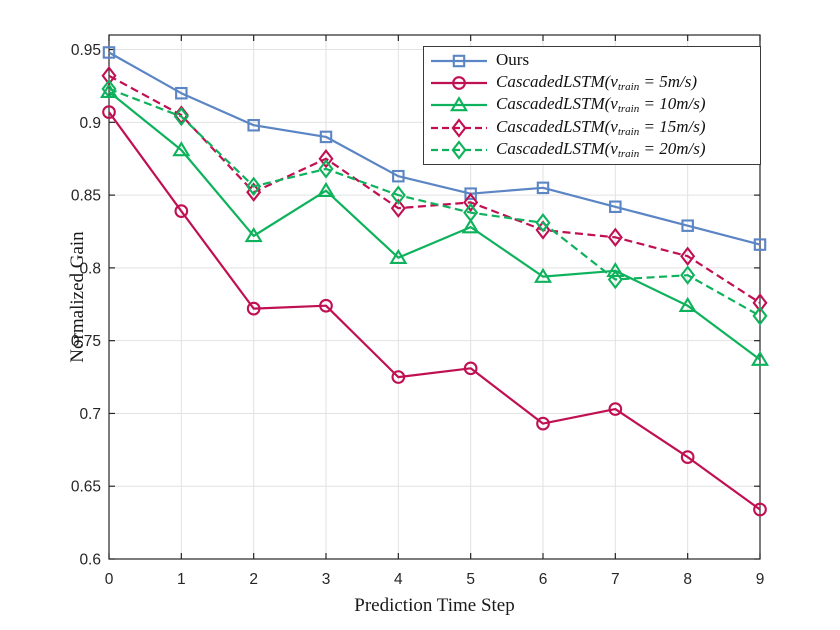 This screenshot has height=630, width=840. I want to click on legend-label-cascadedlstm-20ms: CascadedLSTM(vtrain = 20m/s), so click(601, 149).